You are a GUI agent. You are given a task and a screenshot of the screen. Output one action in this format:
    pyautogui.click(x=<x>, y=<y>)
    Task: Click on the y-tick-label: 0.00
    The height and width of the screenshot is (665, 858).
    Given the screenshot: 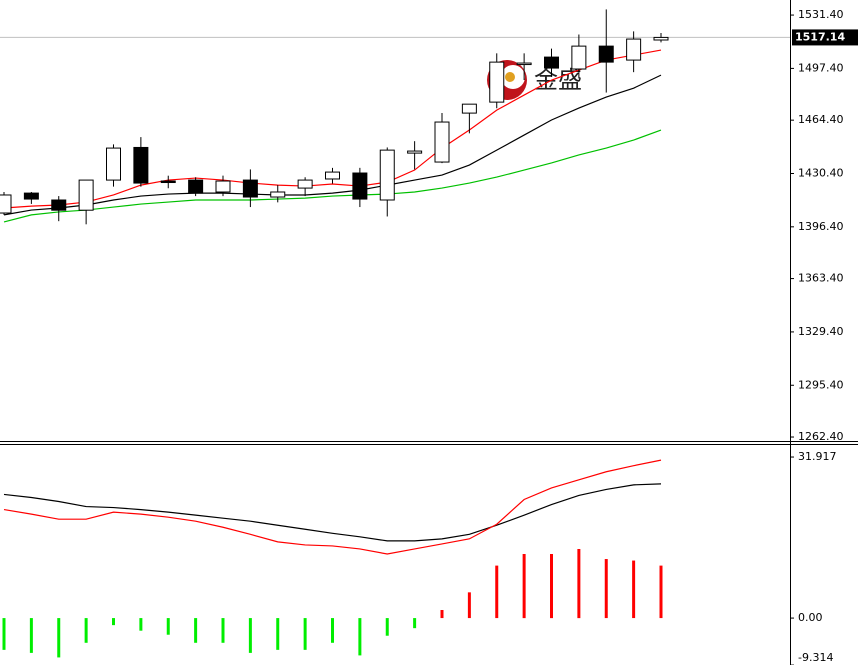 What is the action you would take?
    pyautogui.click(x=810, y=617)
    